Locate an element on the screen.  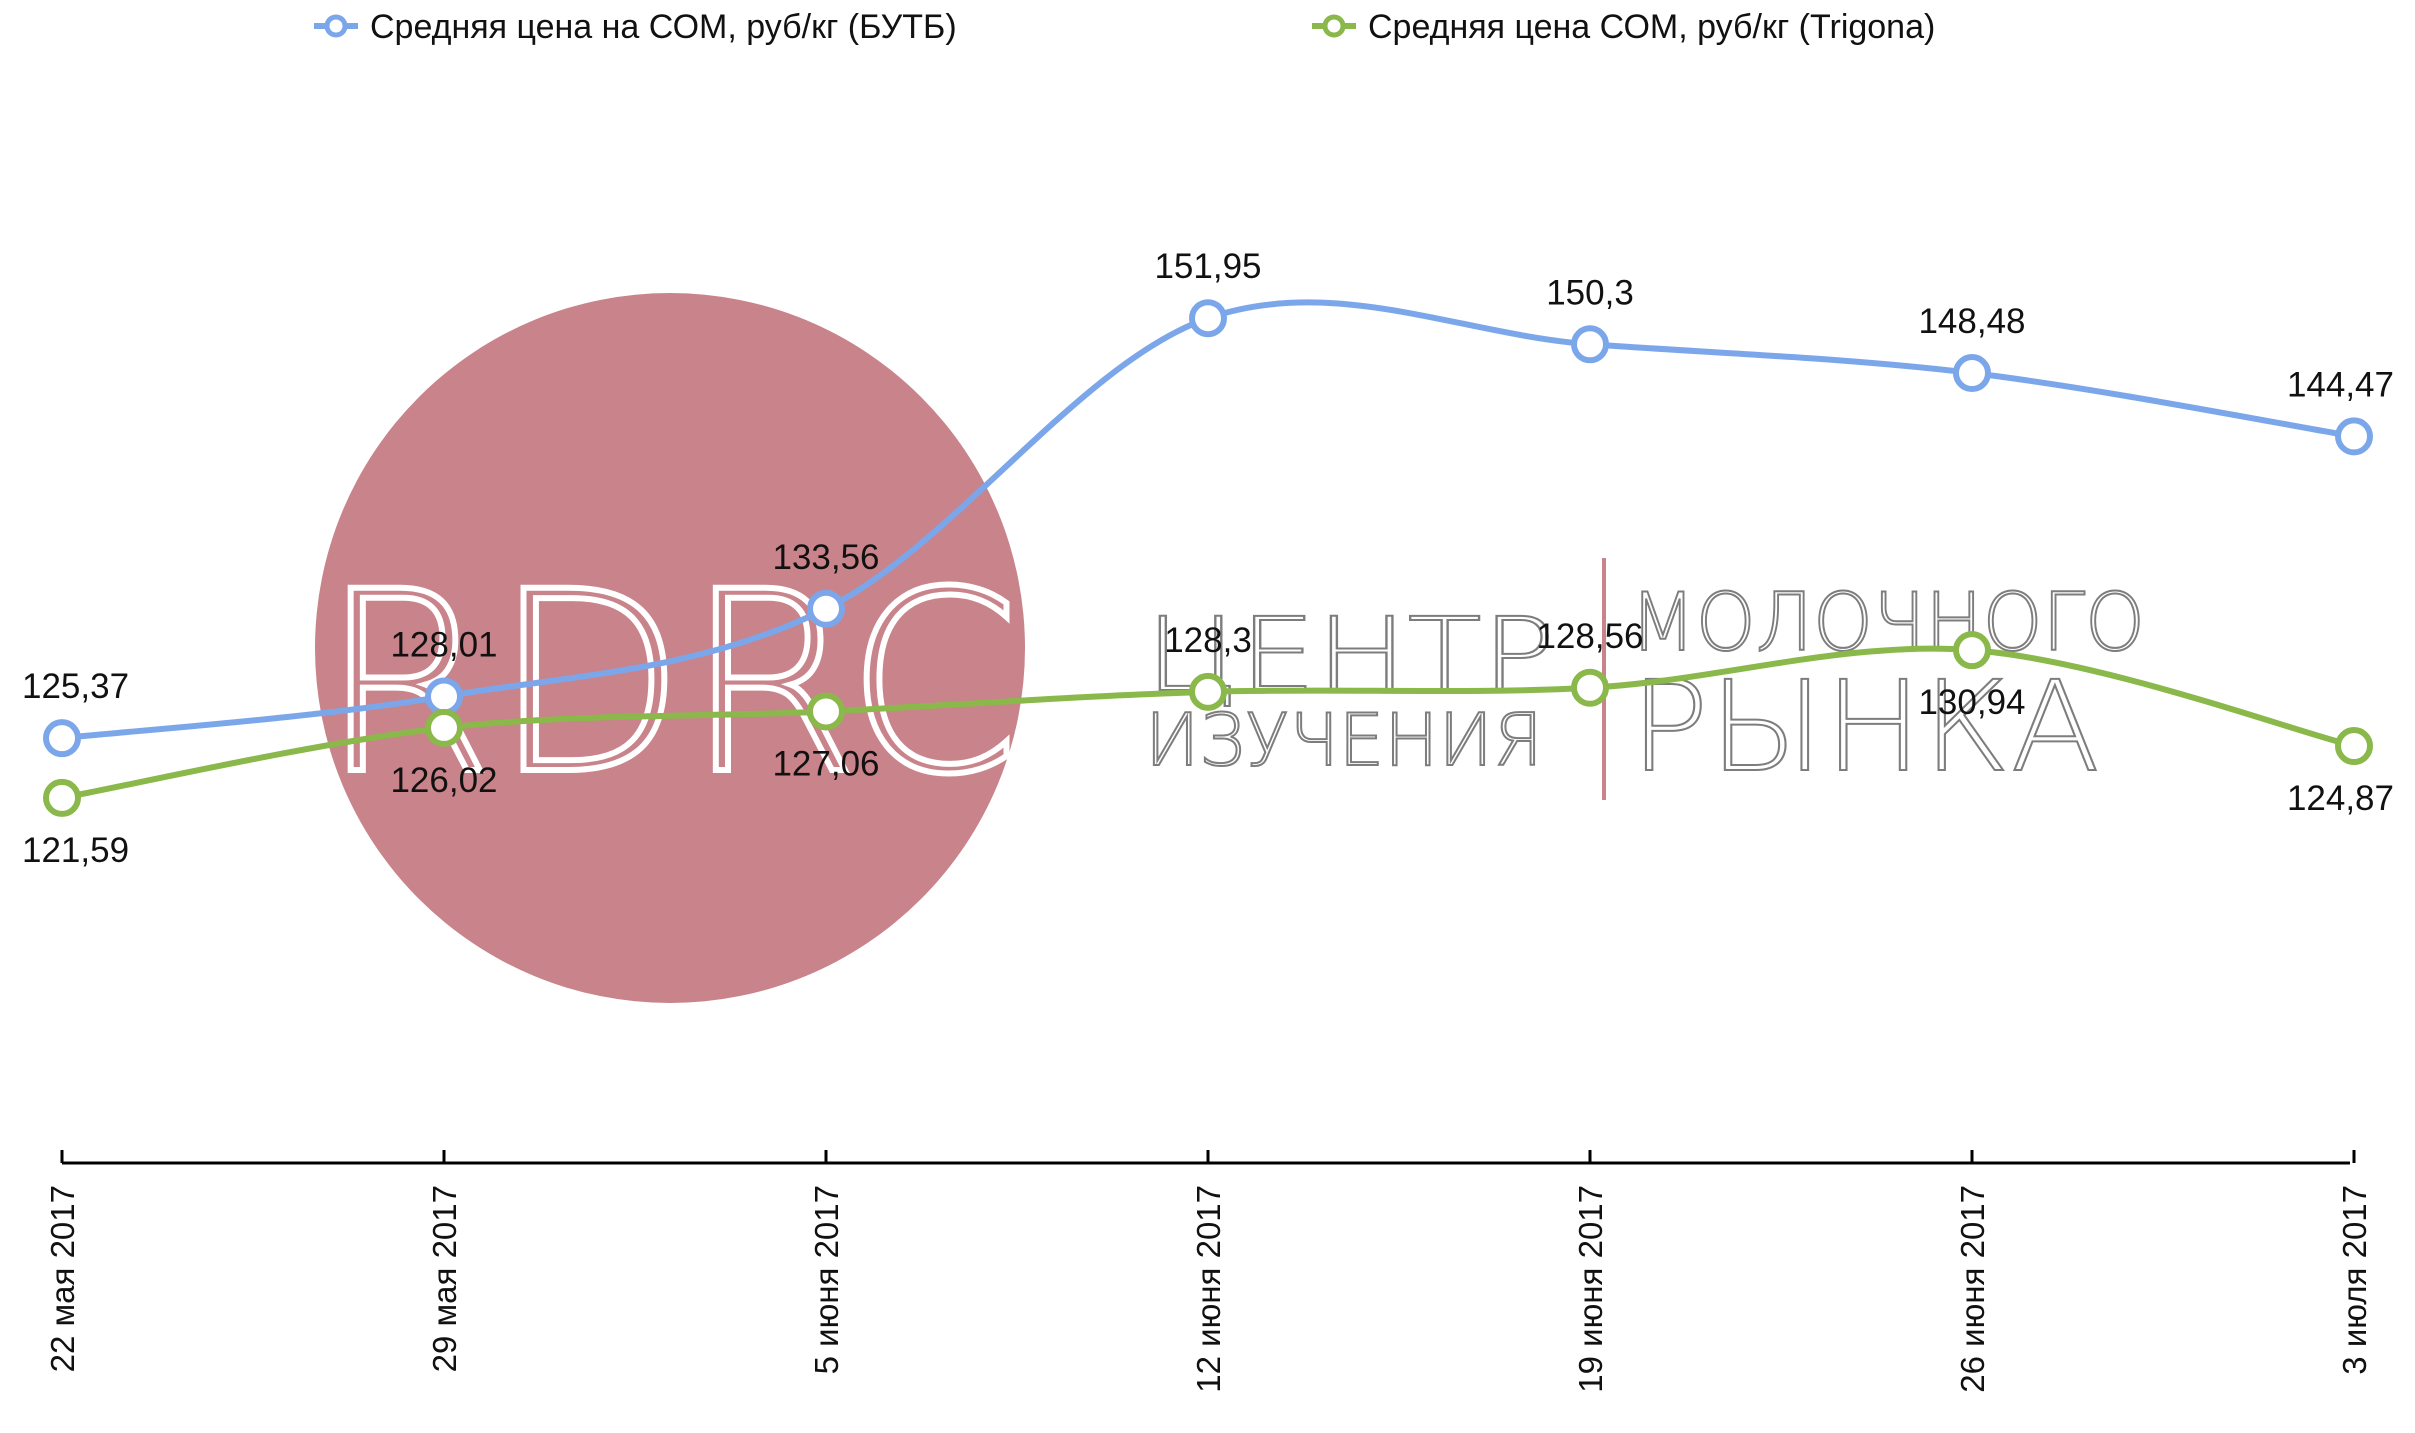
x-tick-label: 12 июня 2017 is located at coordinates (1208, 1289).